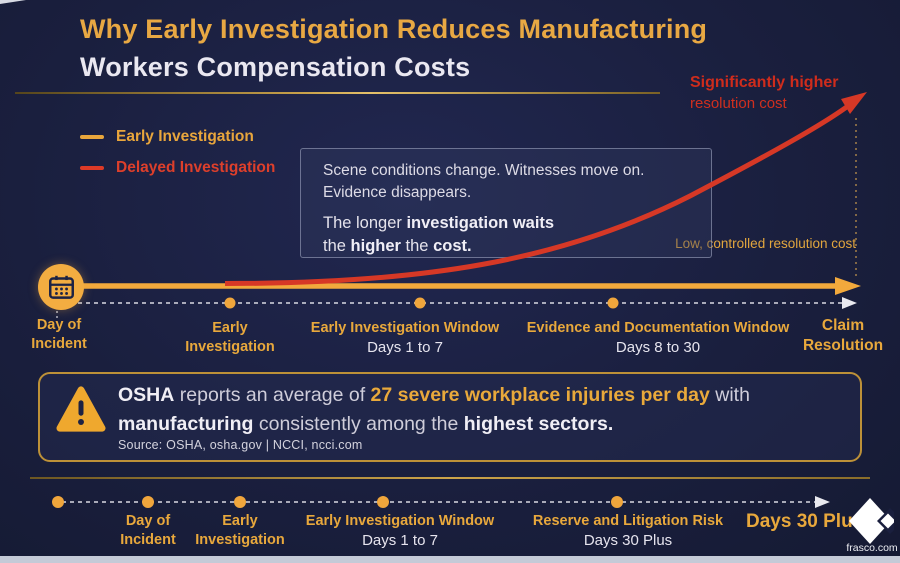  I want to click on callout-line2: Evidence disappears., so click(397, 193).